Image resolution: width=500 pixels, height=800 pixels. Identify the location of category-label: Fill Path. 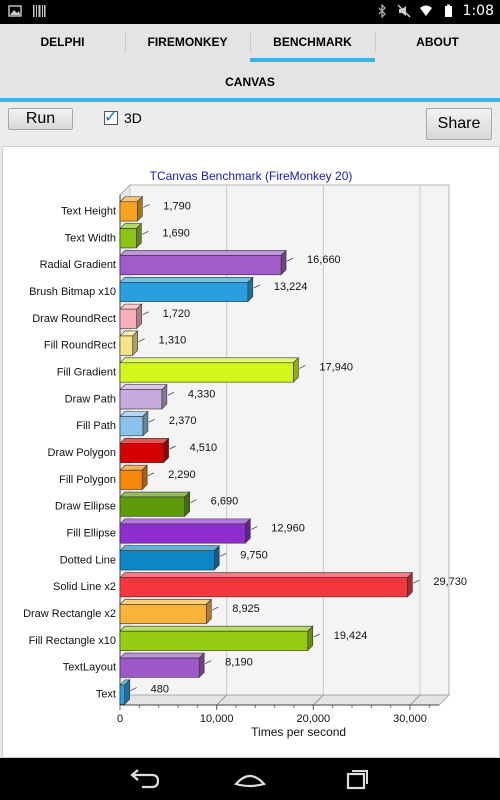
(96, 426).